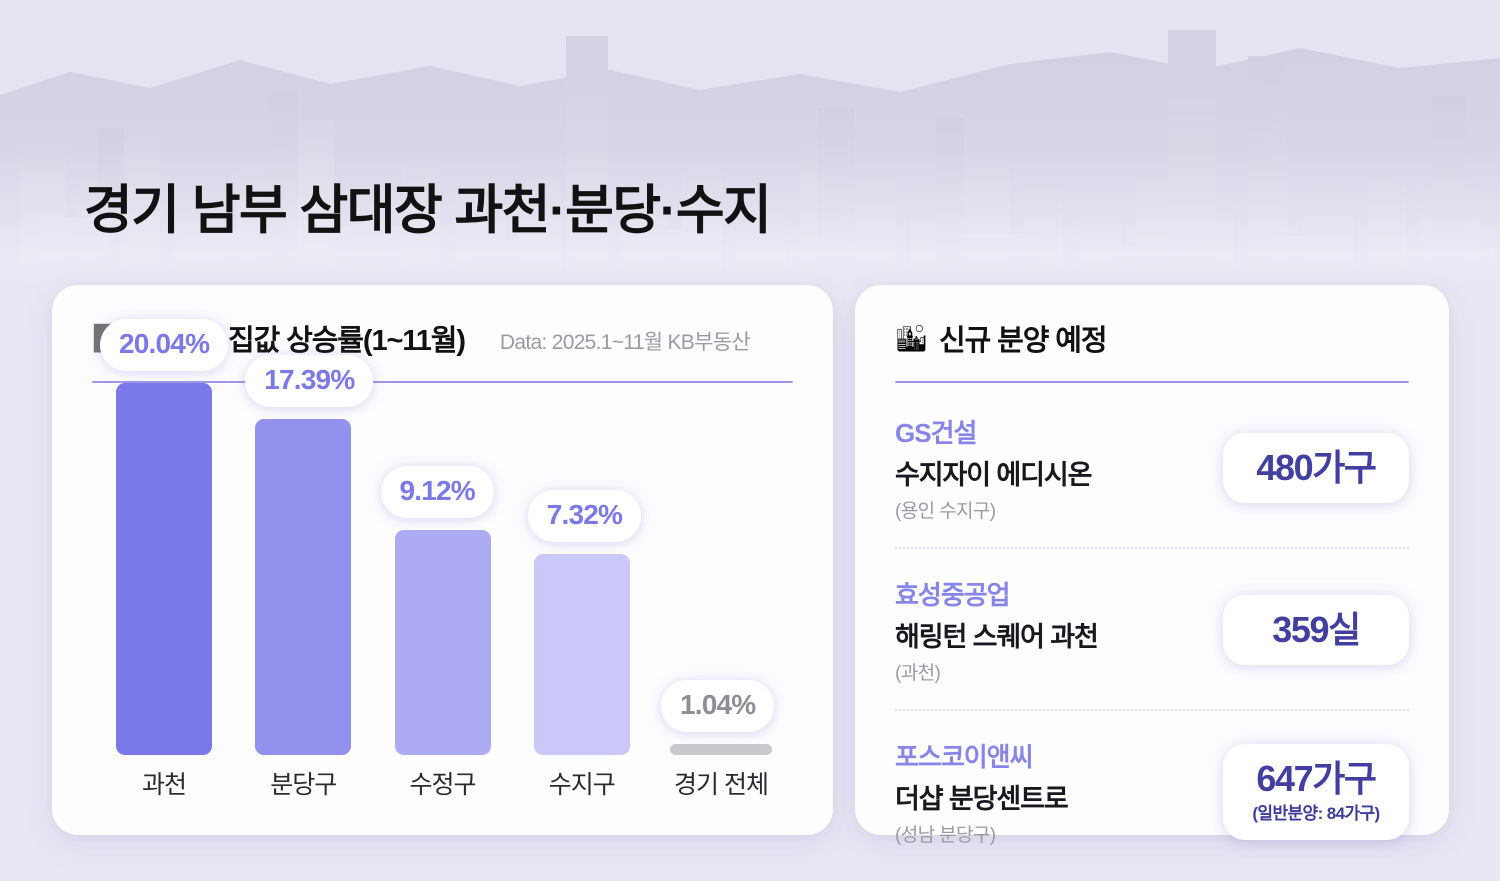  I want to click on supply-location: (용인 수지구), so click(945, 511).